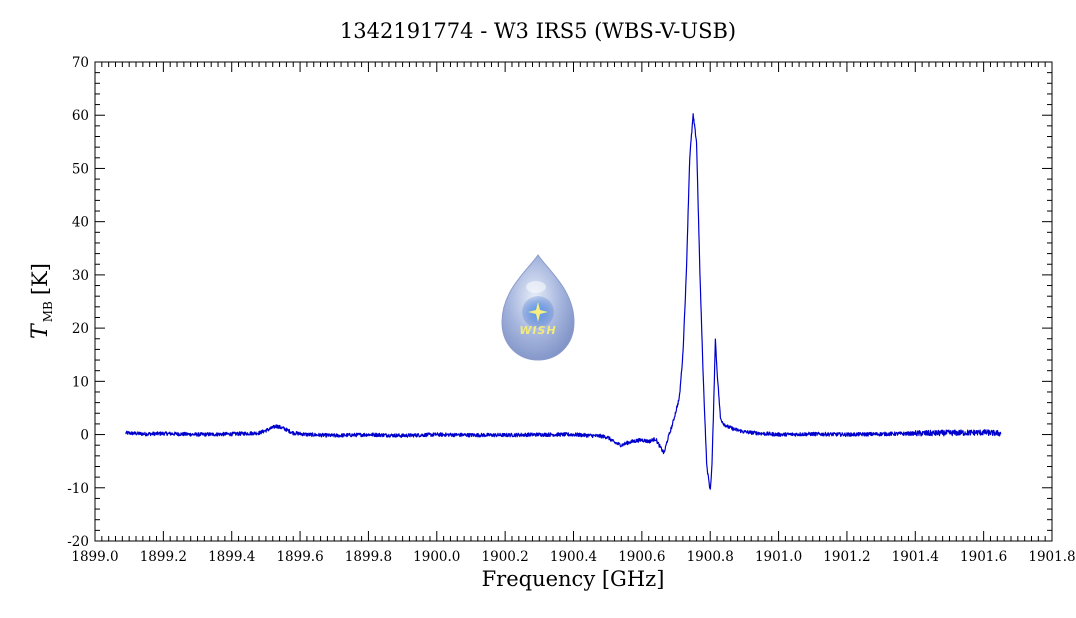  Describe the element at coordinates (80, 223) in the screenshot. I see `y-tick-label: 40` at that location.